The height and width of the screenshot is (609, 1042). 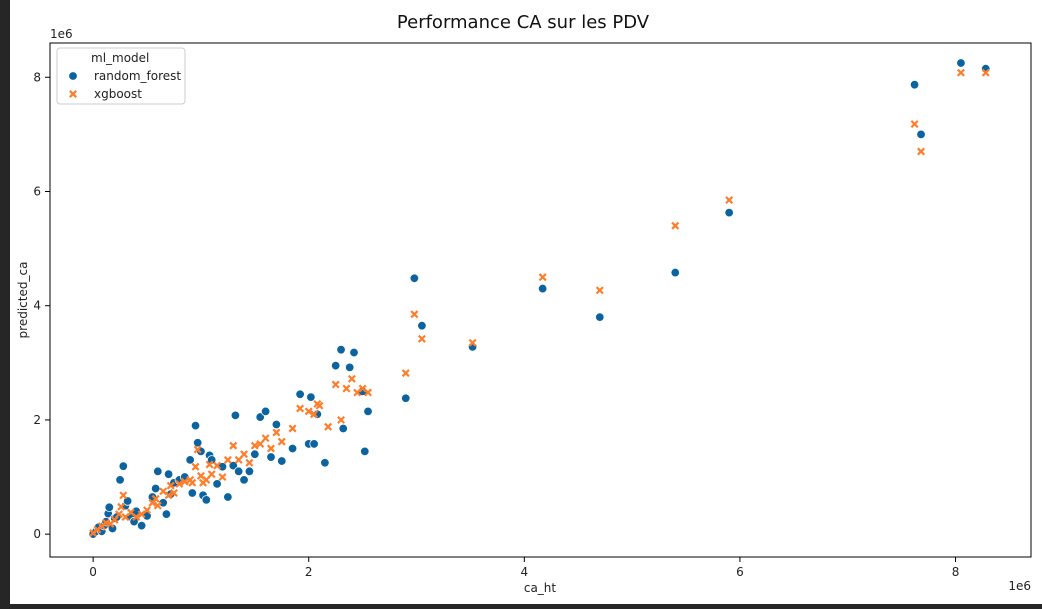 What do you see at coordinates (956, 572) in the screenshot?
I see `x-tick-label: 8` at bounding box center [956, 572].